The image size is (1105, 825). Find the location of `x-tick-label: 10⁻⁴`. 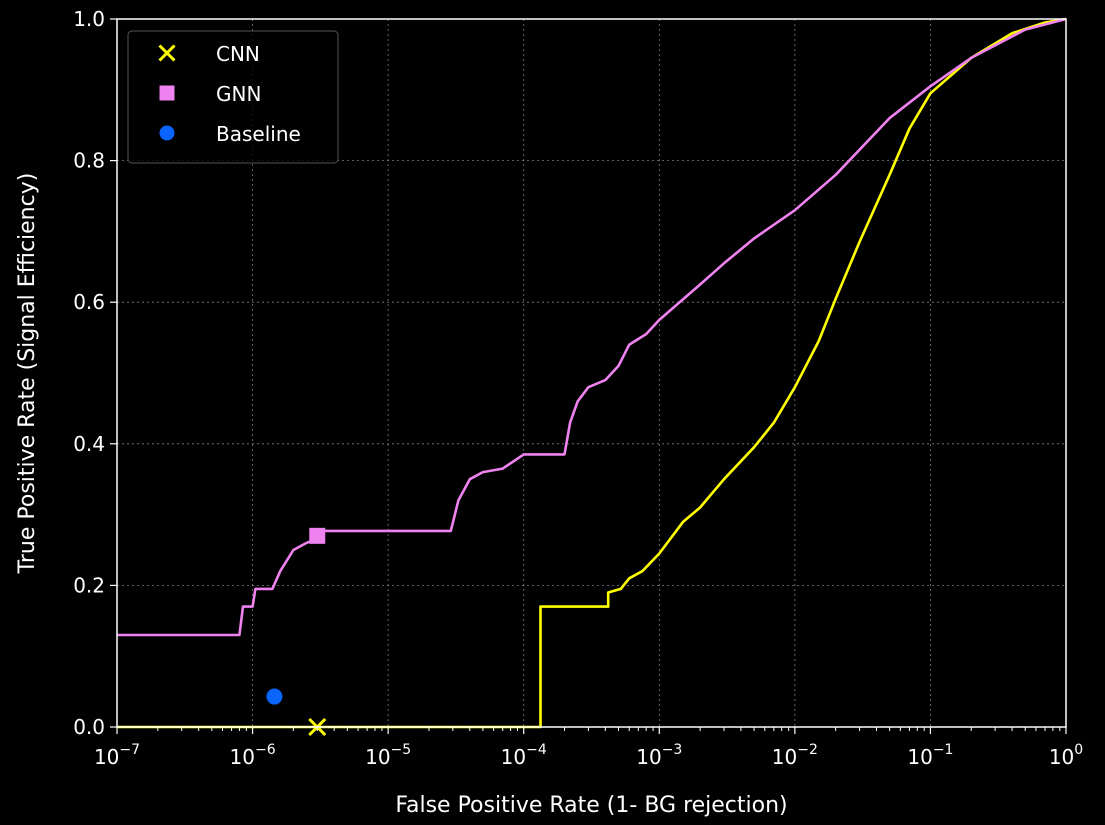

x-tick-label: 10⁻⁴ is located at coordinates (524, 755).